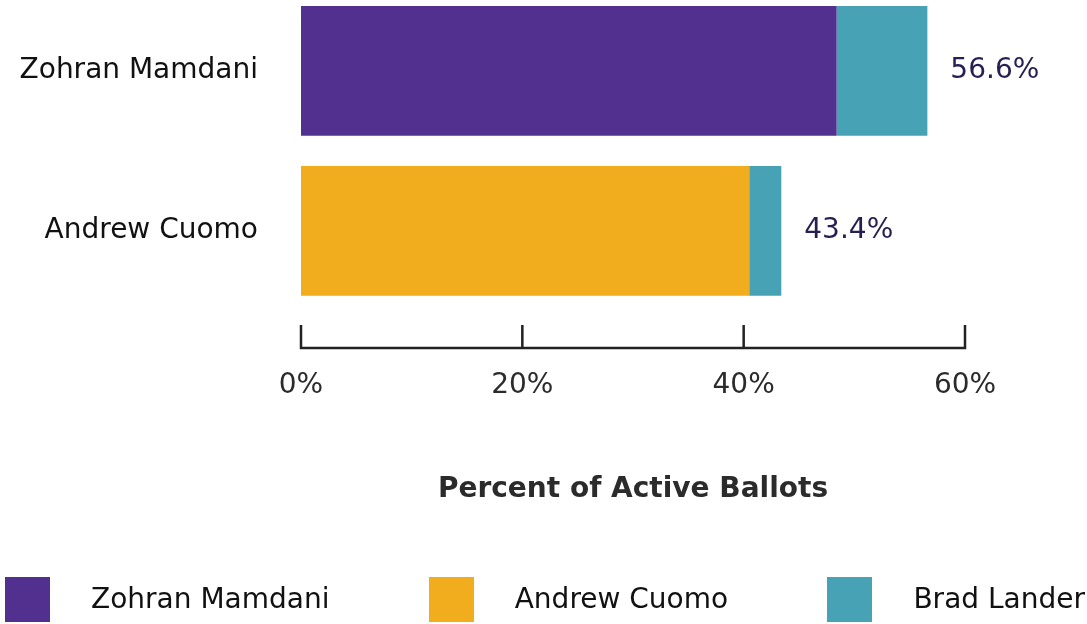  What do you see at coordinates (301, 384) in the screenshot?
I see `x-tick-label: 0%` at bounding box center [301, 384].